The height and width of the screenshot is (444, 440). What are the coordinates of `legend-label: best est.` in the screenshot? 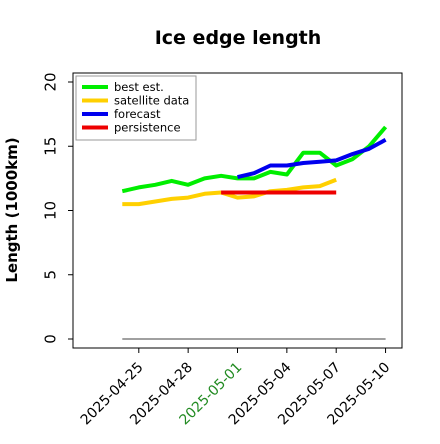 It's located at (139, 87).